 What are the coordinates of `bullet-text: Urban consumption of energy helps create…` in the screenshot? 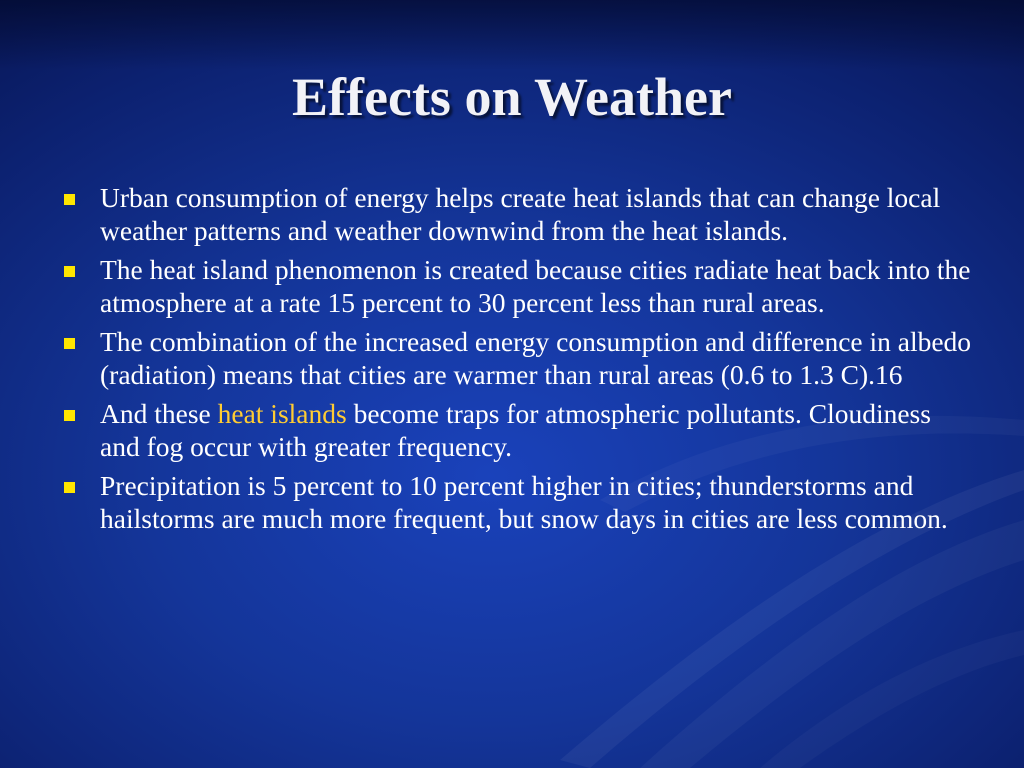 It's located at (520, 214).